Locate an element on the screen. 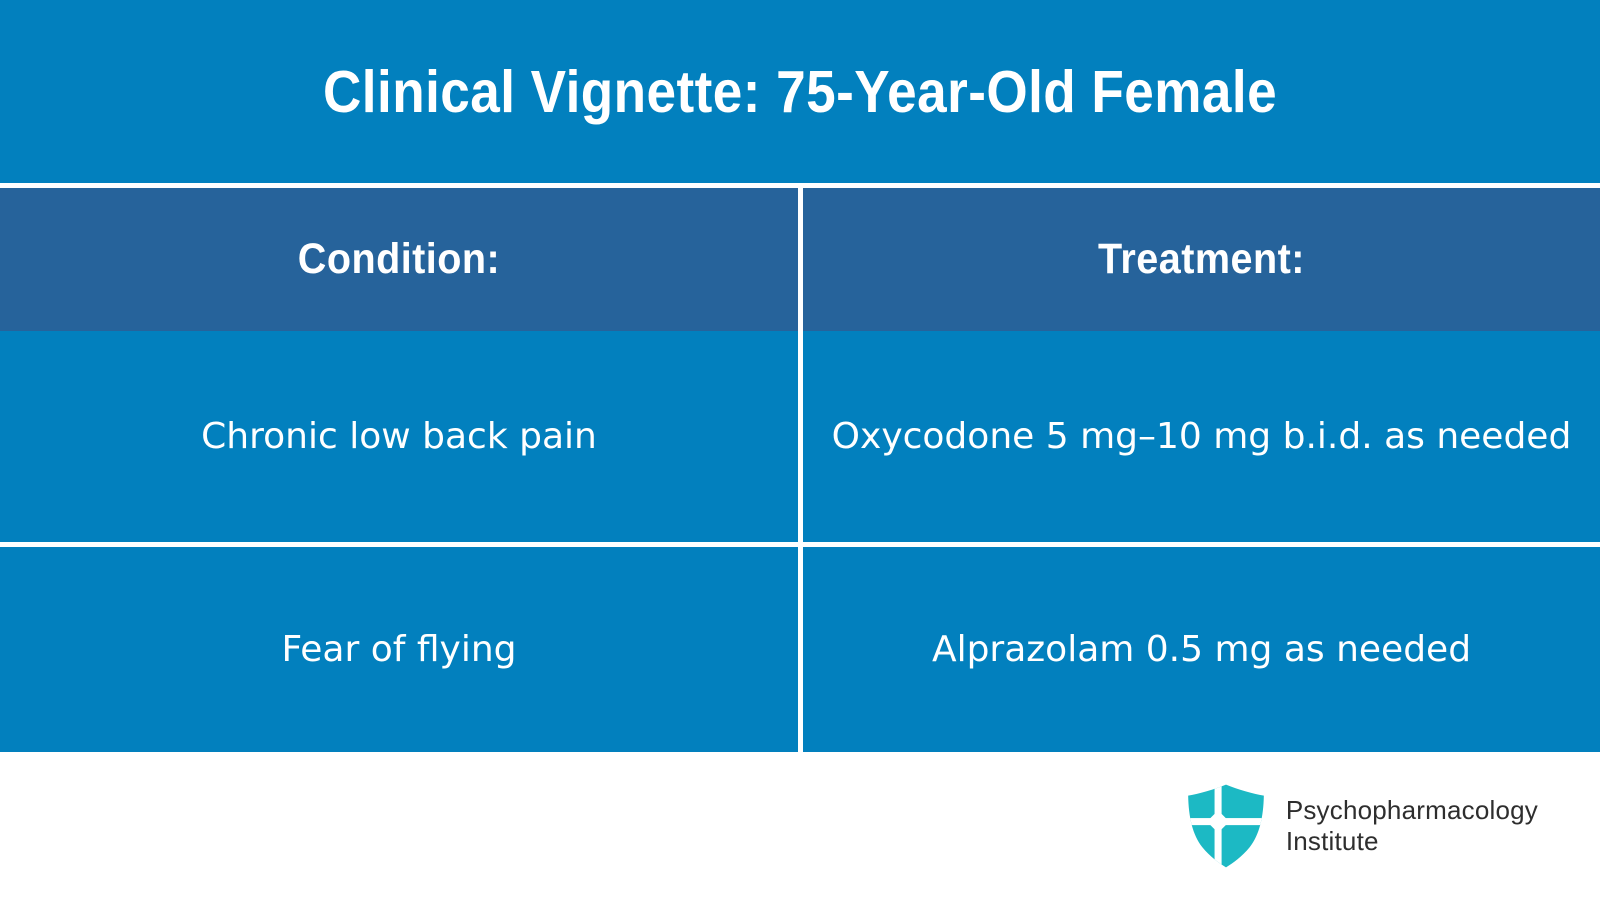 The image size is (1600, 899). condition-cell-2: Fear of flying is located at coordinates (399, 649).